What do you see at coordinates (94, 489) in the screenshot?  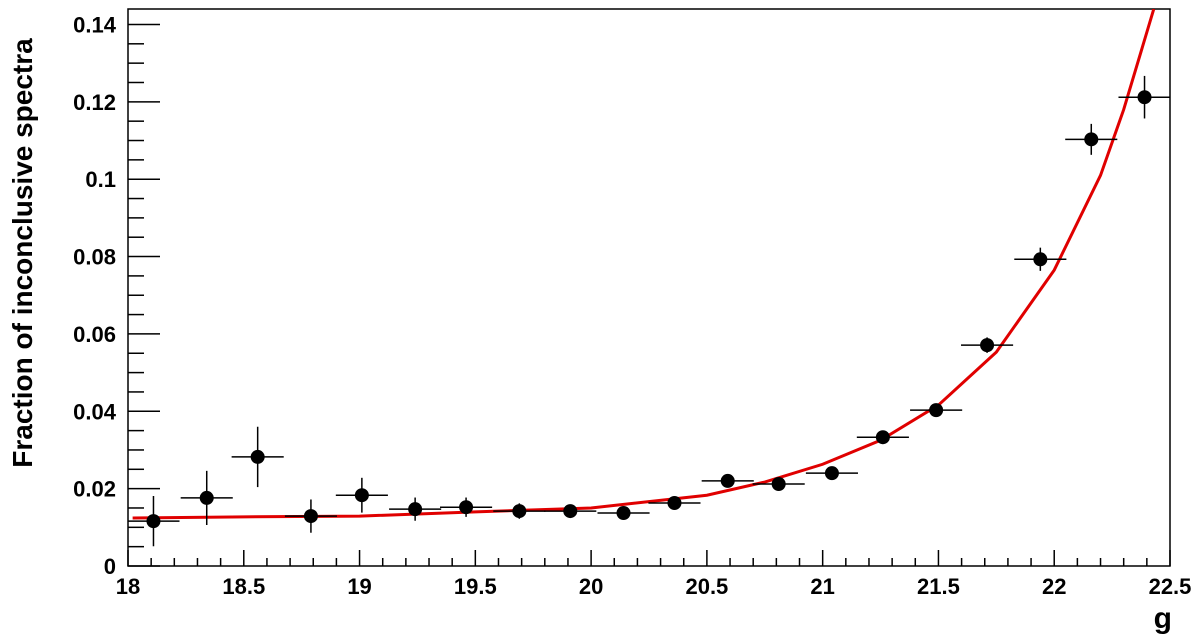 I see `y-tick-label: 0.02` at bounding box center [94, 489].